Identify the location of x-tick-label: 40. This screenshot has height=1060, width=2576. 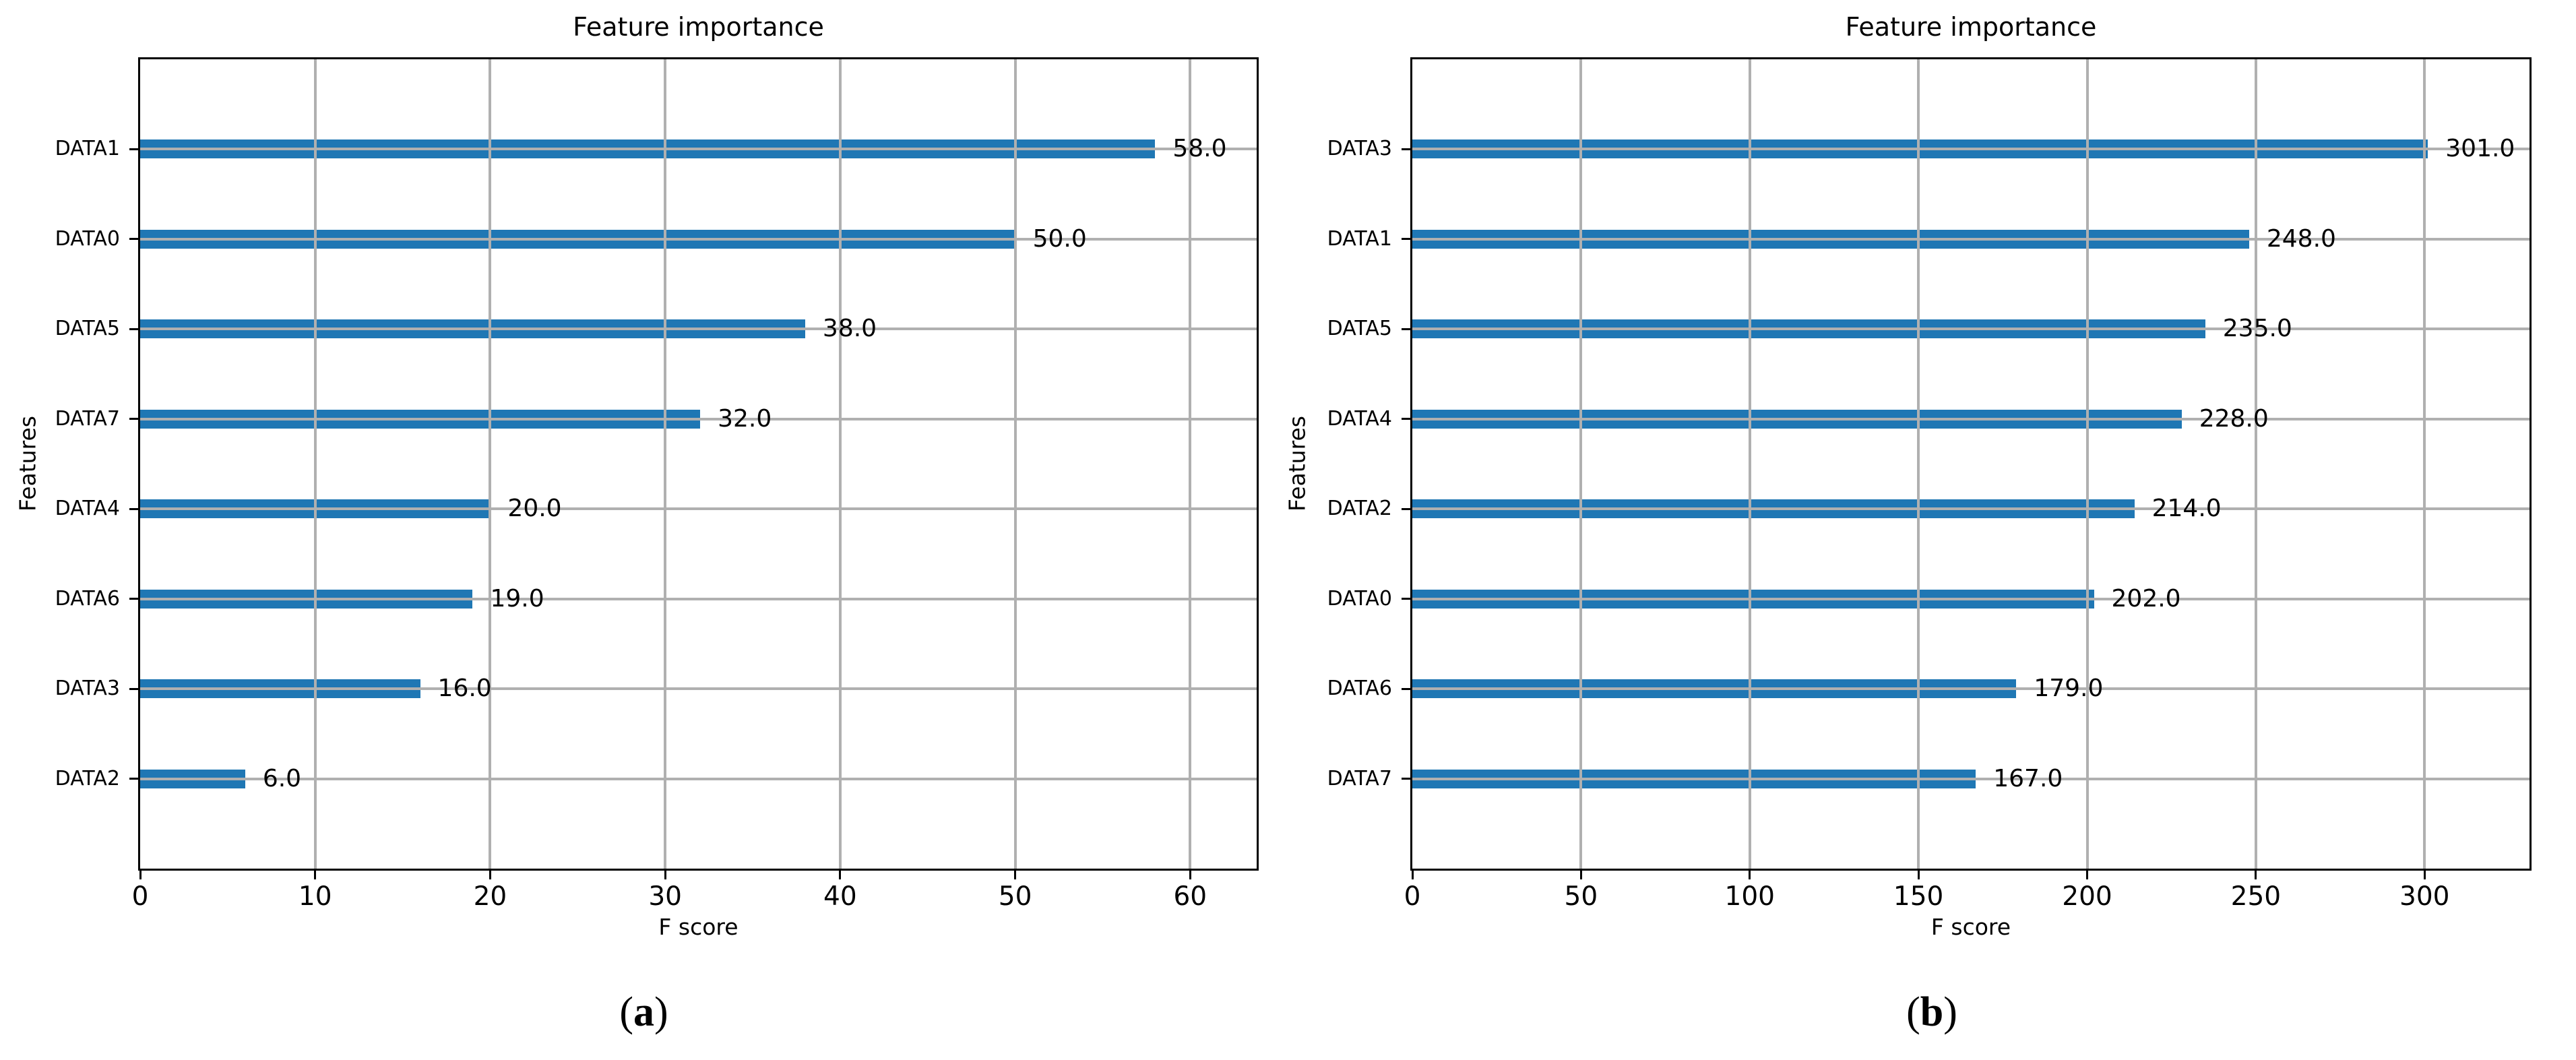
(840, 896).